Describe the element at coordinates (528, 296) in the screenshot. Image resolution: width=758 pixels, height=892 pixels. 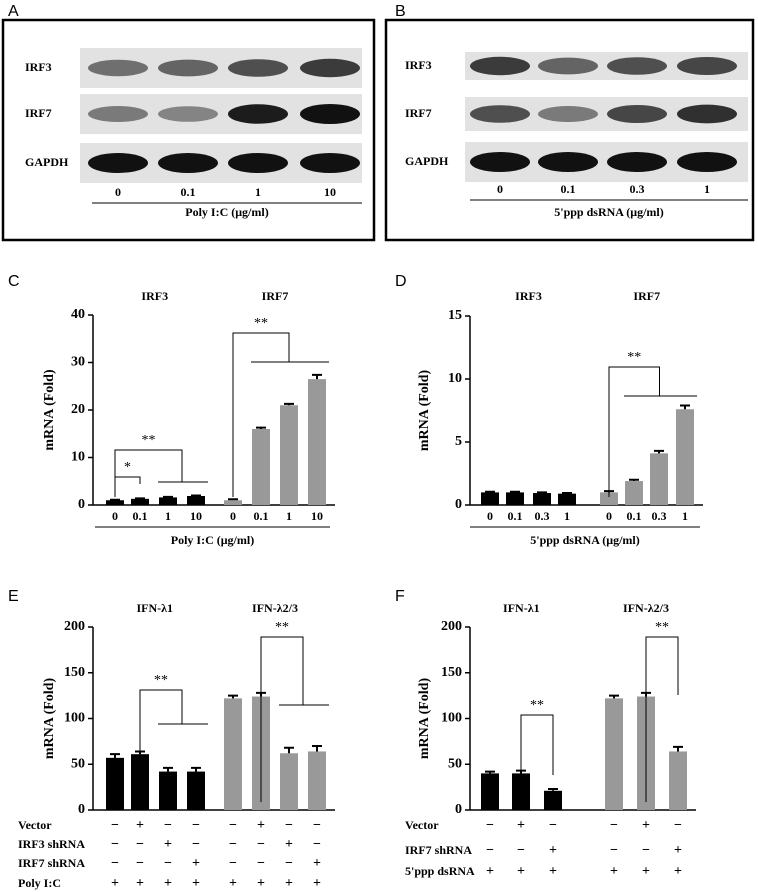
I see `series-name: IRF3` at that location.